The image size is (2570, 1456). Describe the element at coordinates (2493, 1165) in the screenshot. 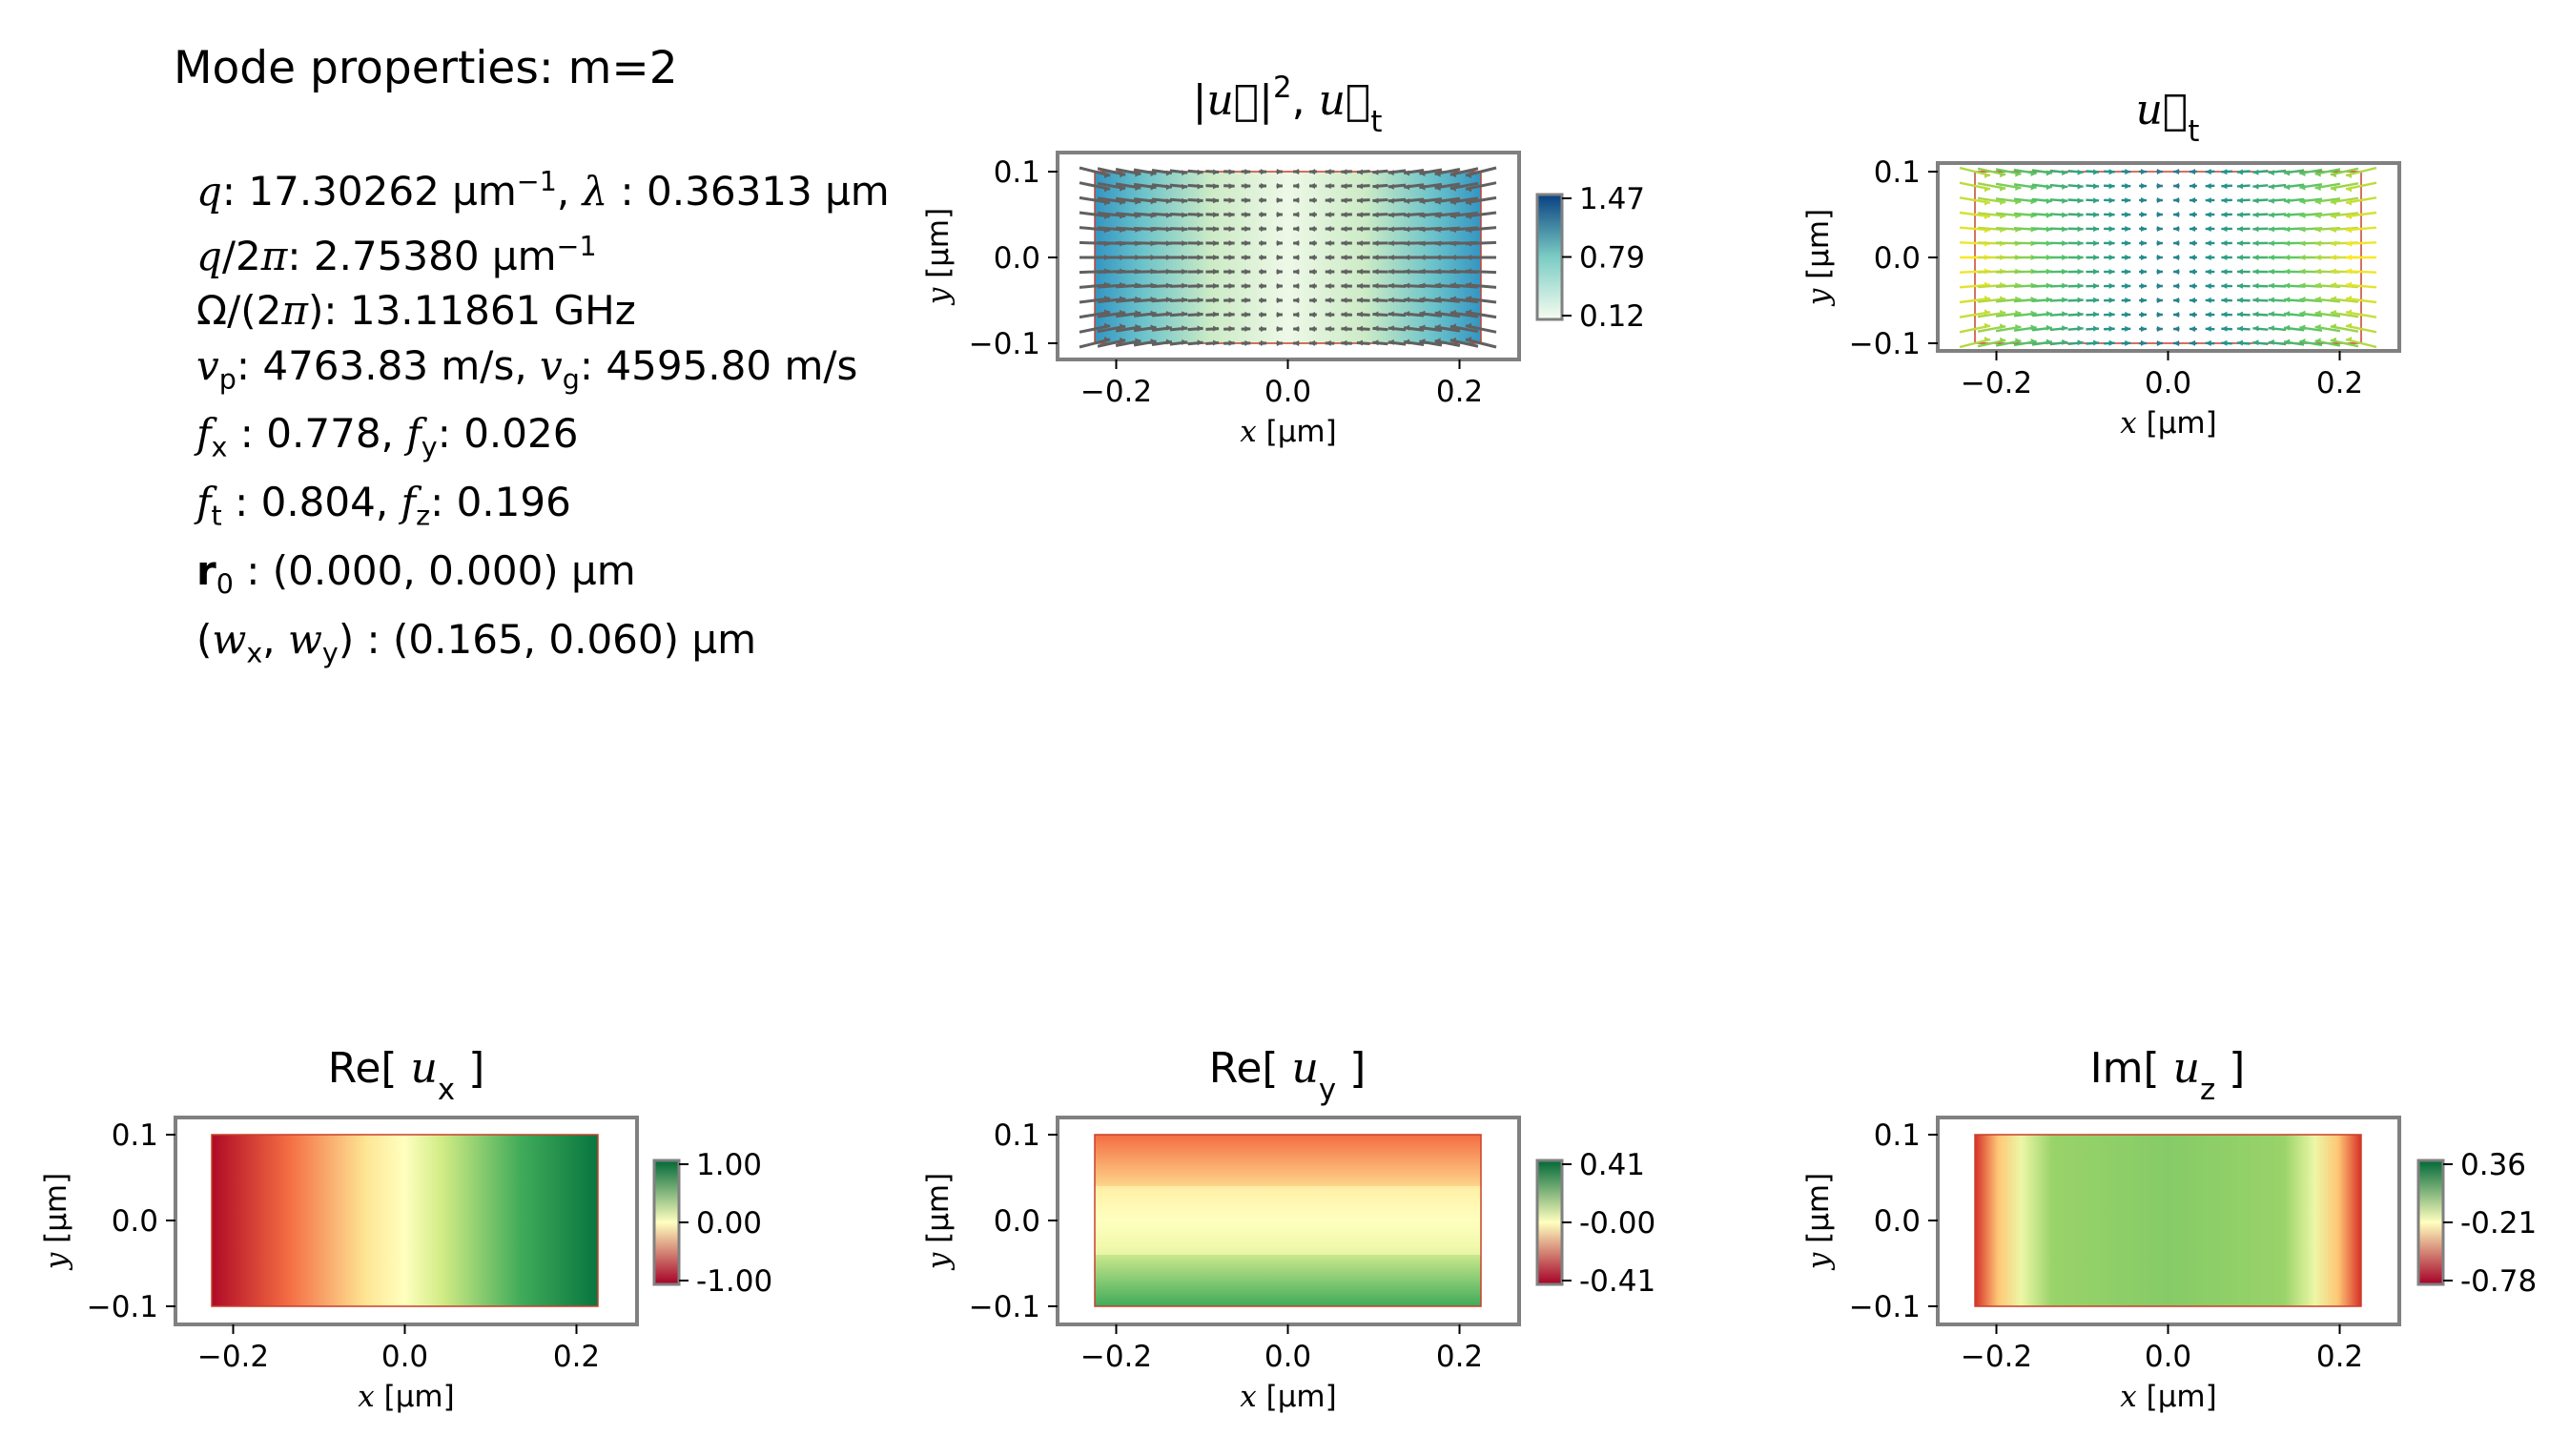

I see `colorbar-label: 0.36` at that location.